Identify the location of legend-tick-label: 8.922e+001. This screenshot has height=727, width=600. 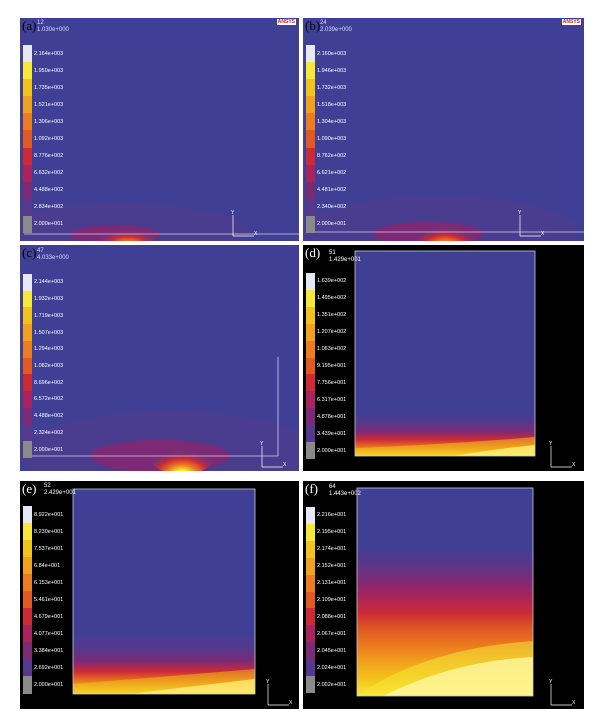
(49, 514).